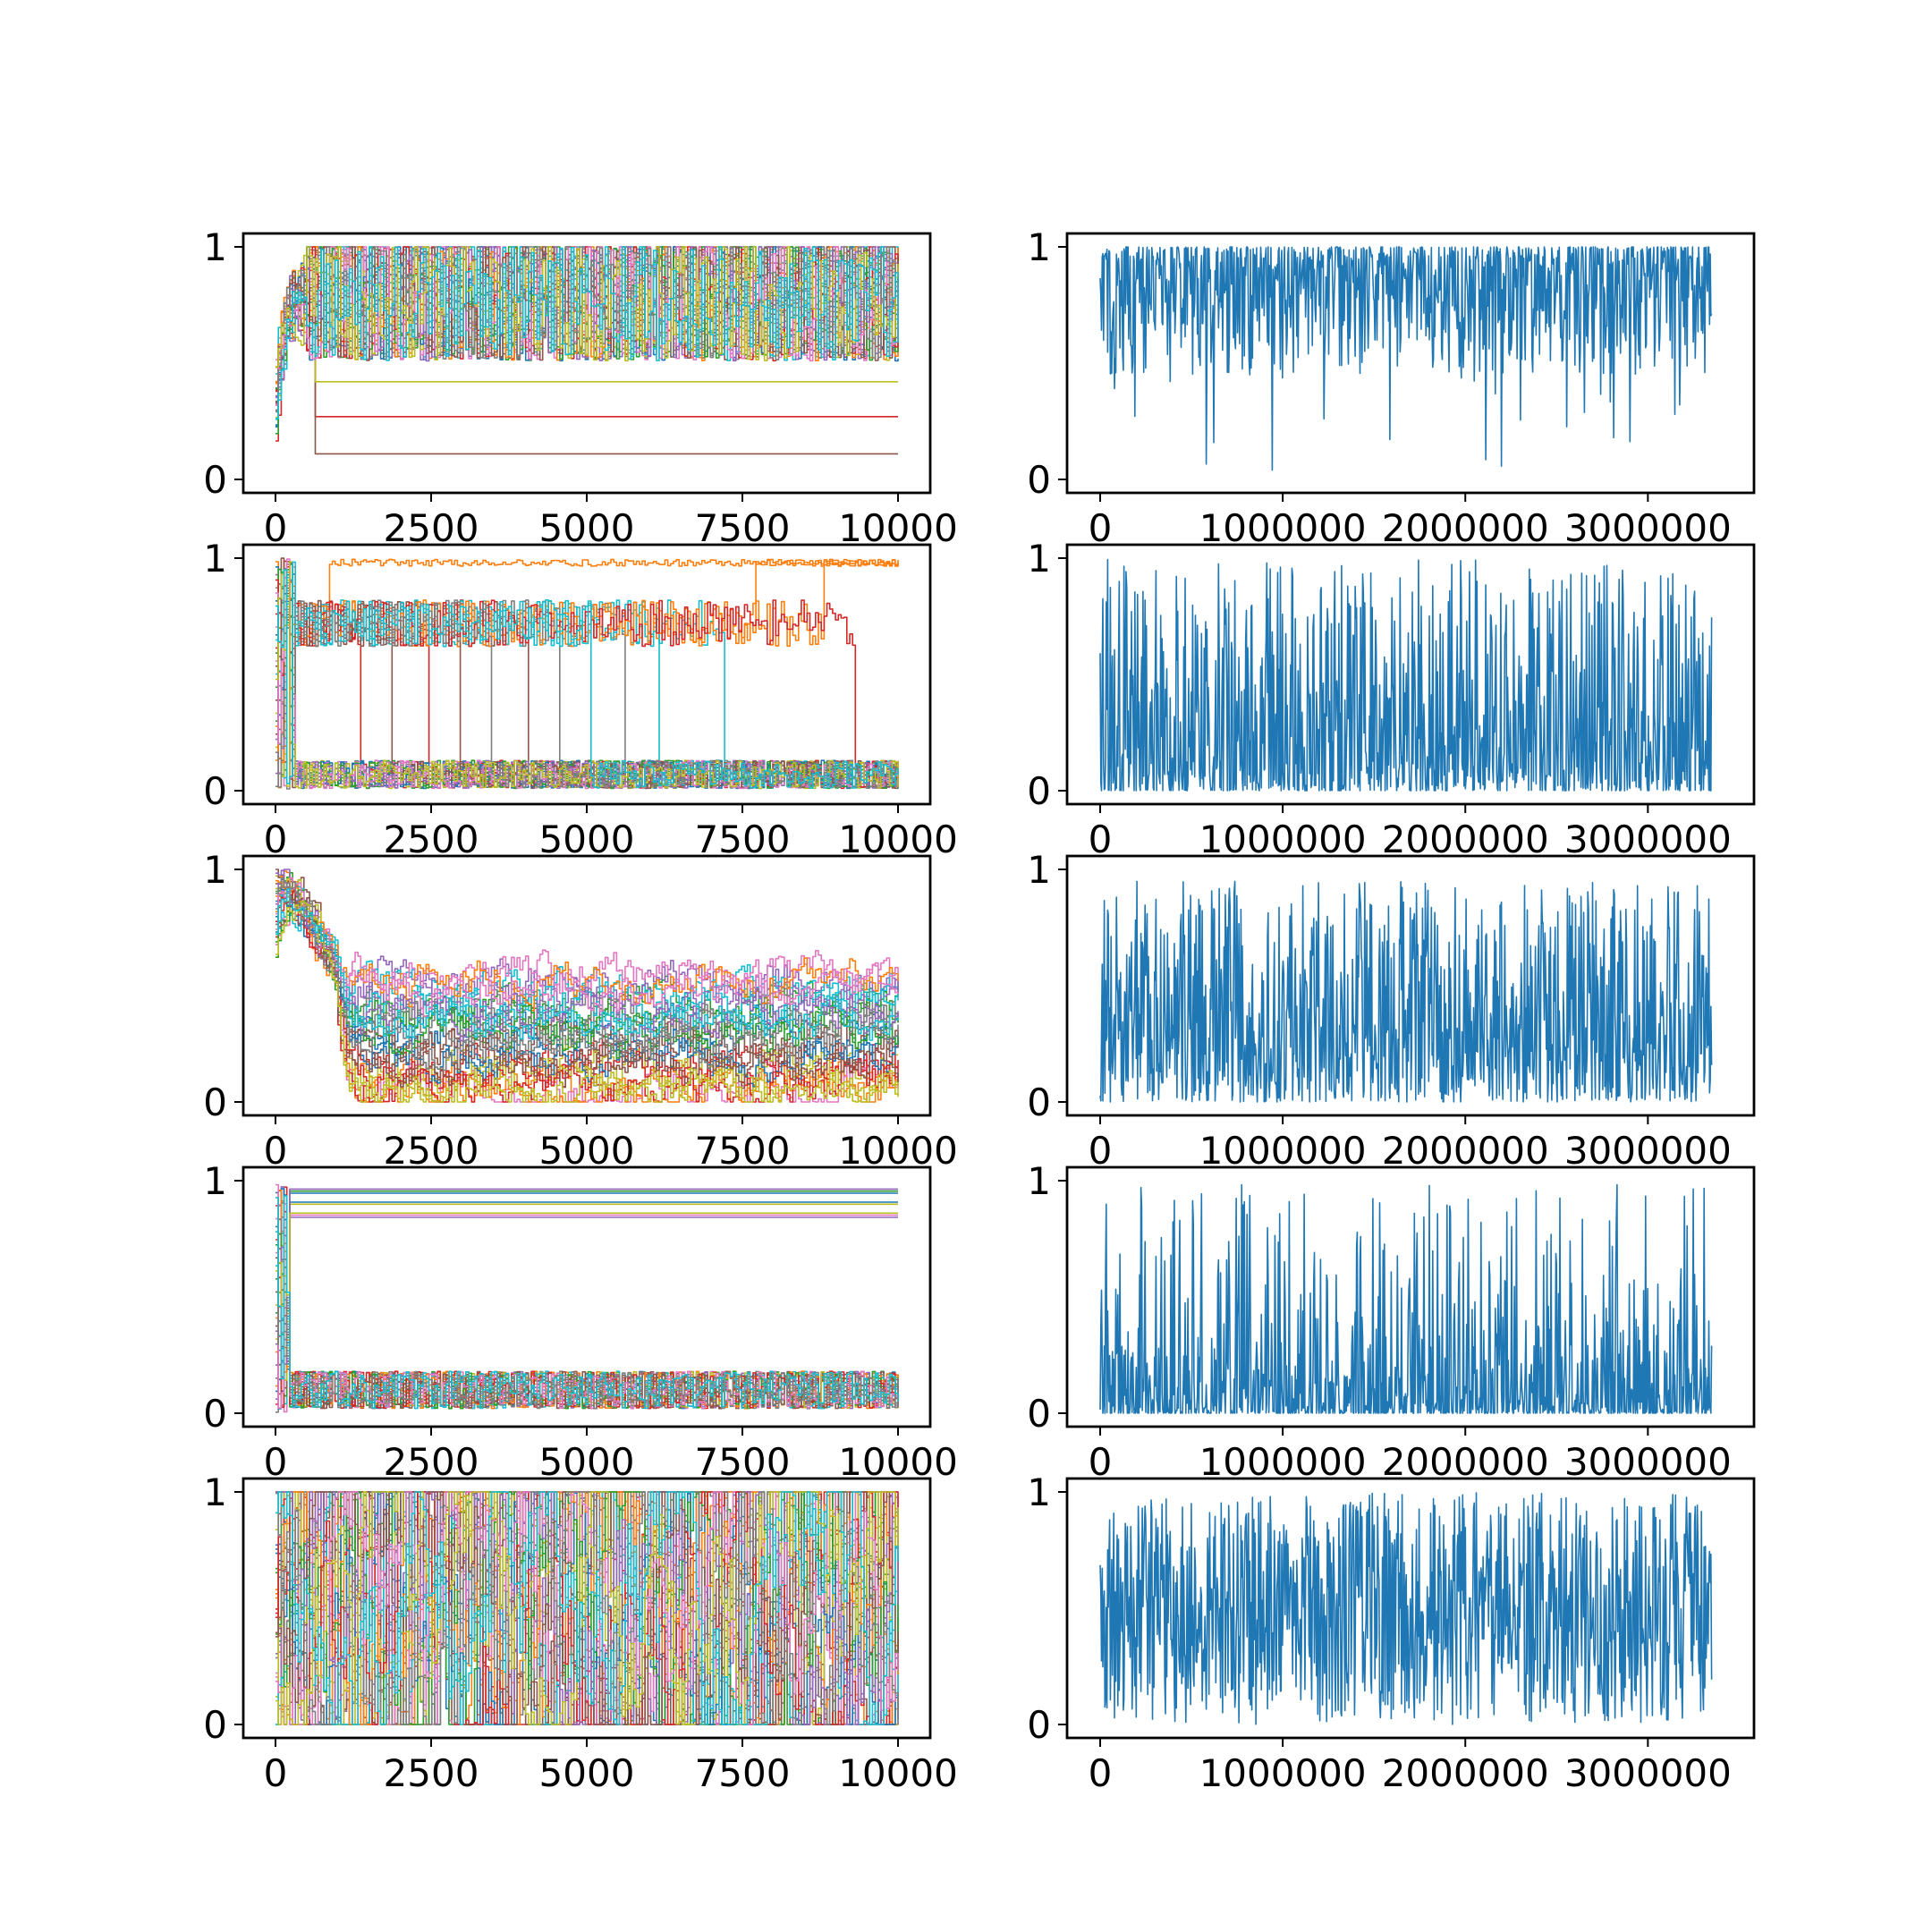 The image size is (1932, 1932). I want to click on subplot-r5-right: 0 1 0 1000000 2000000 3000000, so click(1391, 1632).